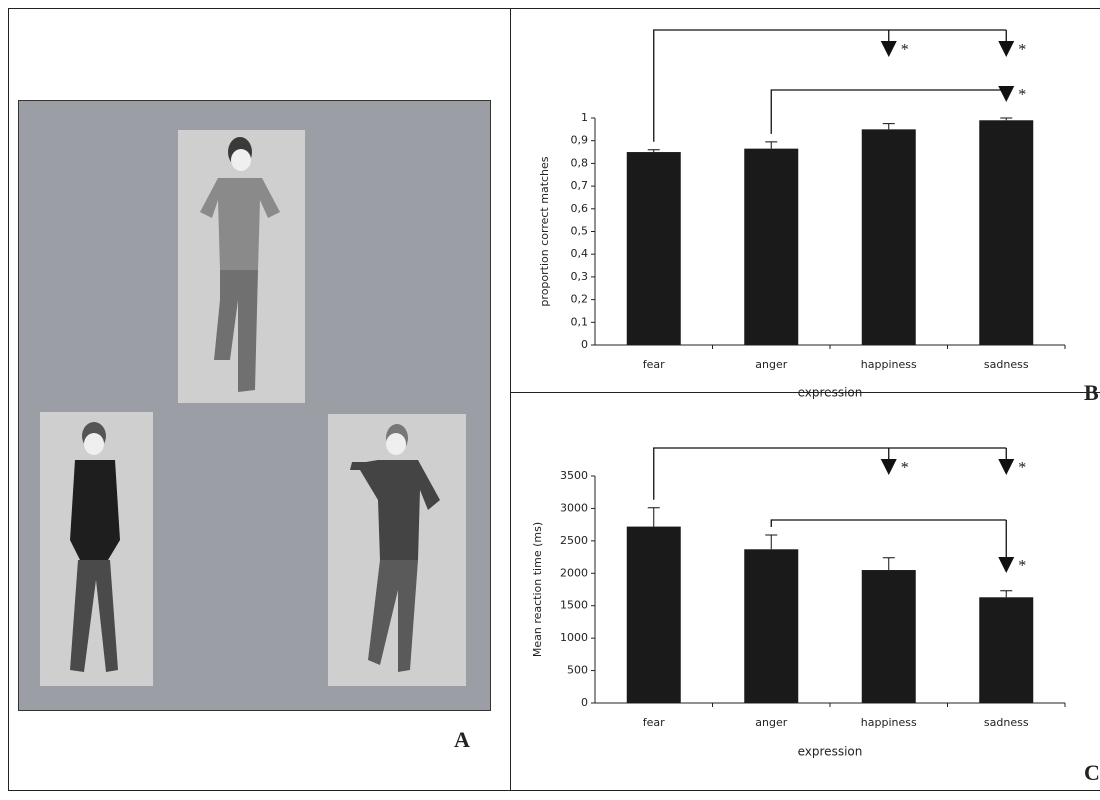 The width and height of the screenshot is (1100, 800). What do you see at coordinates (580, 185) in the screenshot?
I see `y-tick-label: 0,7` at bounding box center [580, 185].